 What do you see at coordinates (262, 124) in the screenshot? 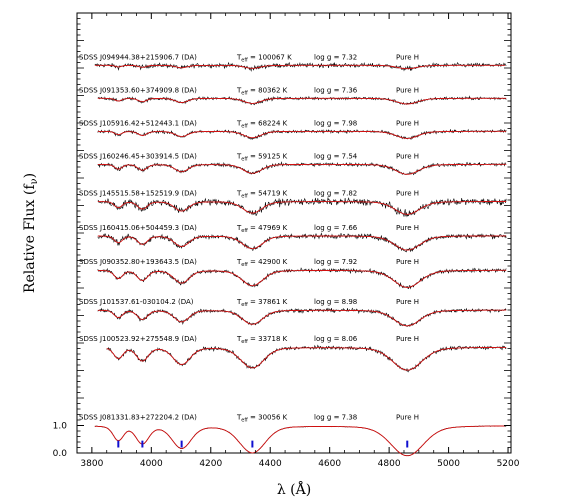
I see `spectrum-teff: Teff = 68224 K` at bounding box center [262, 124].